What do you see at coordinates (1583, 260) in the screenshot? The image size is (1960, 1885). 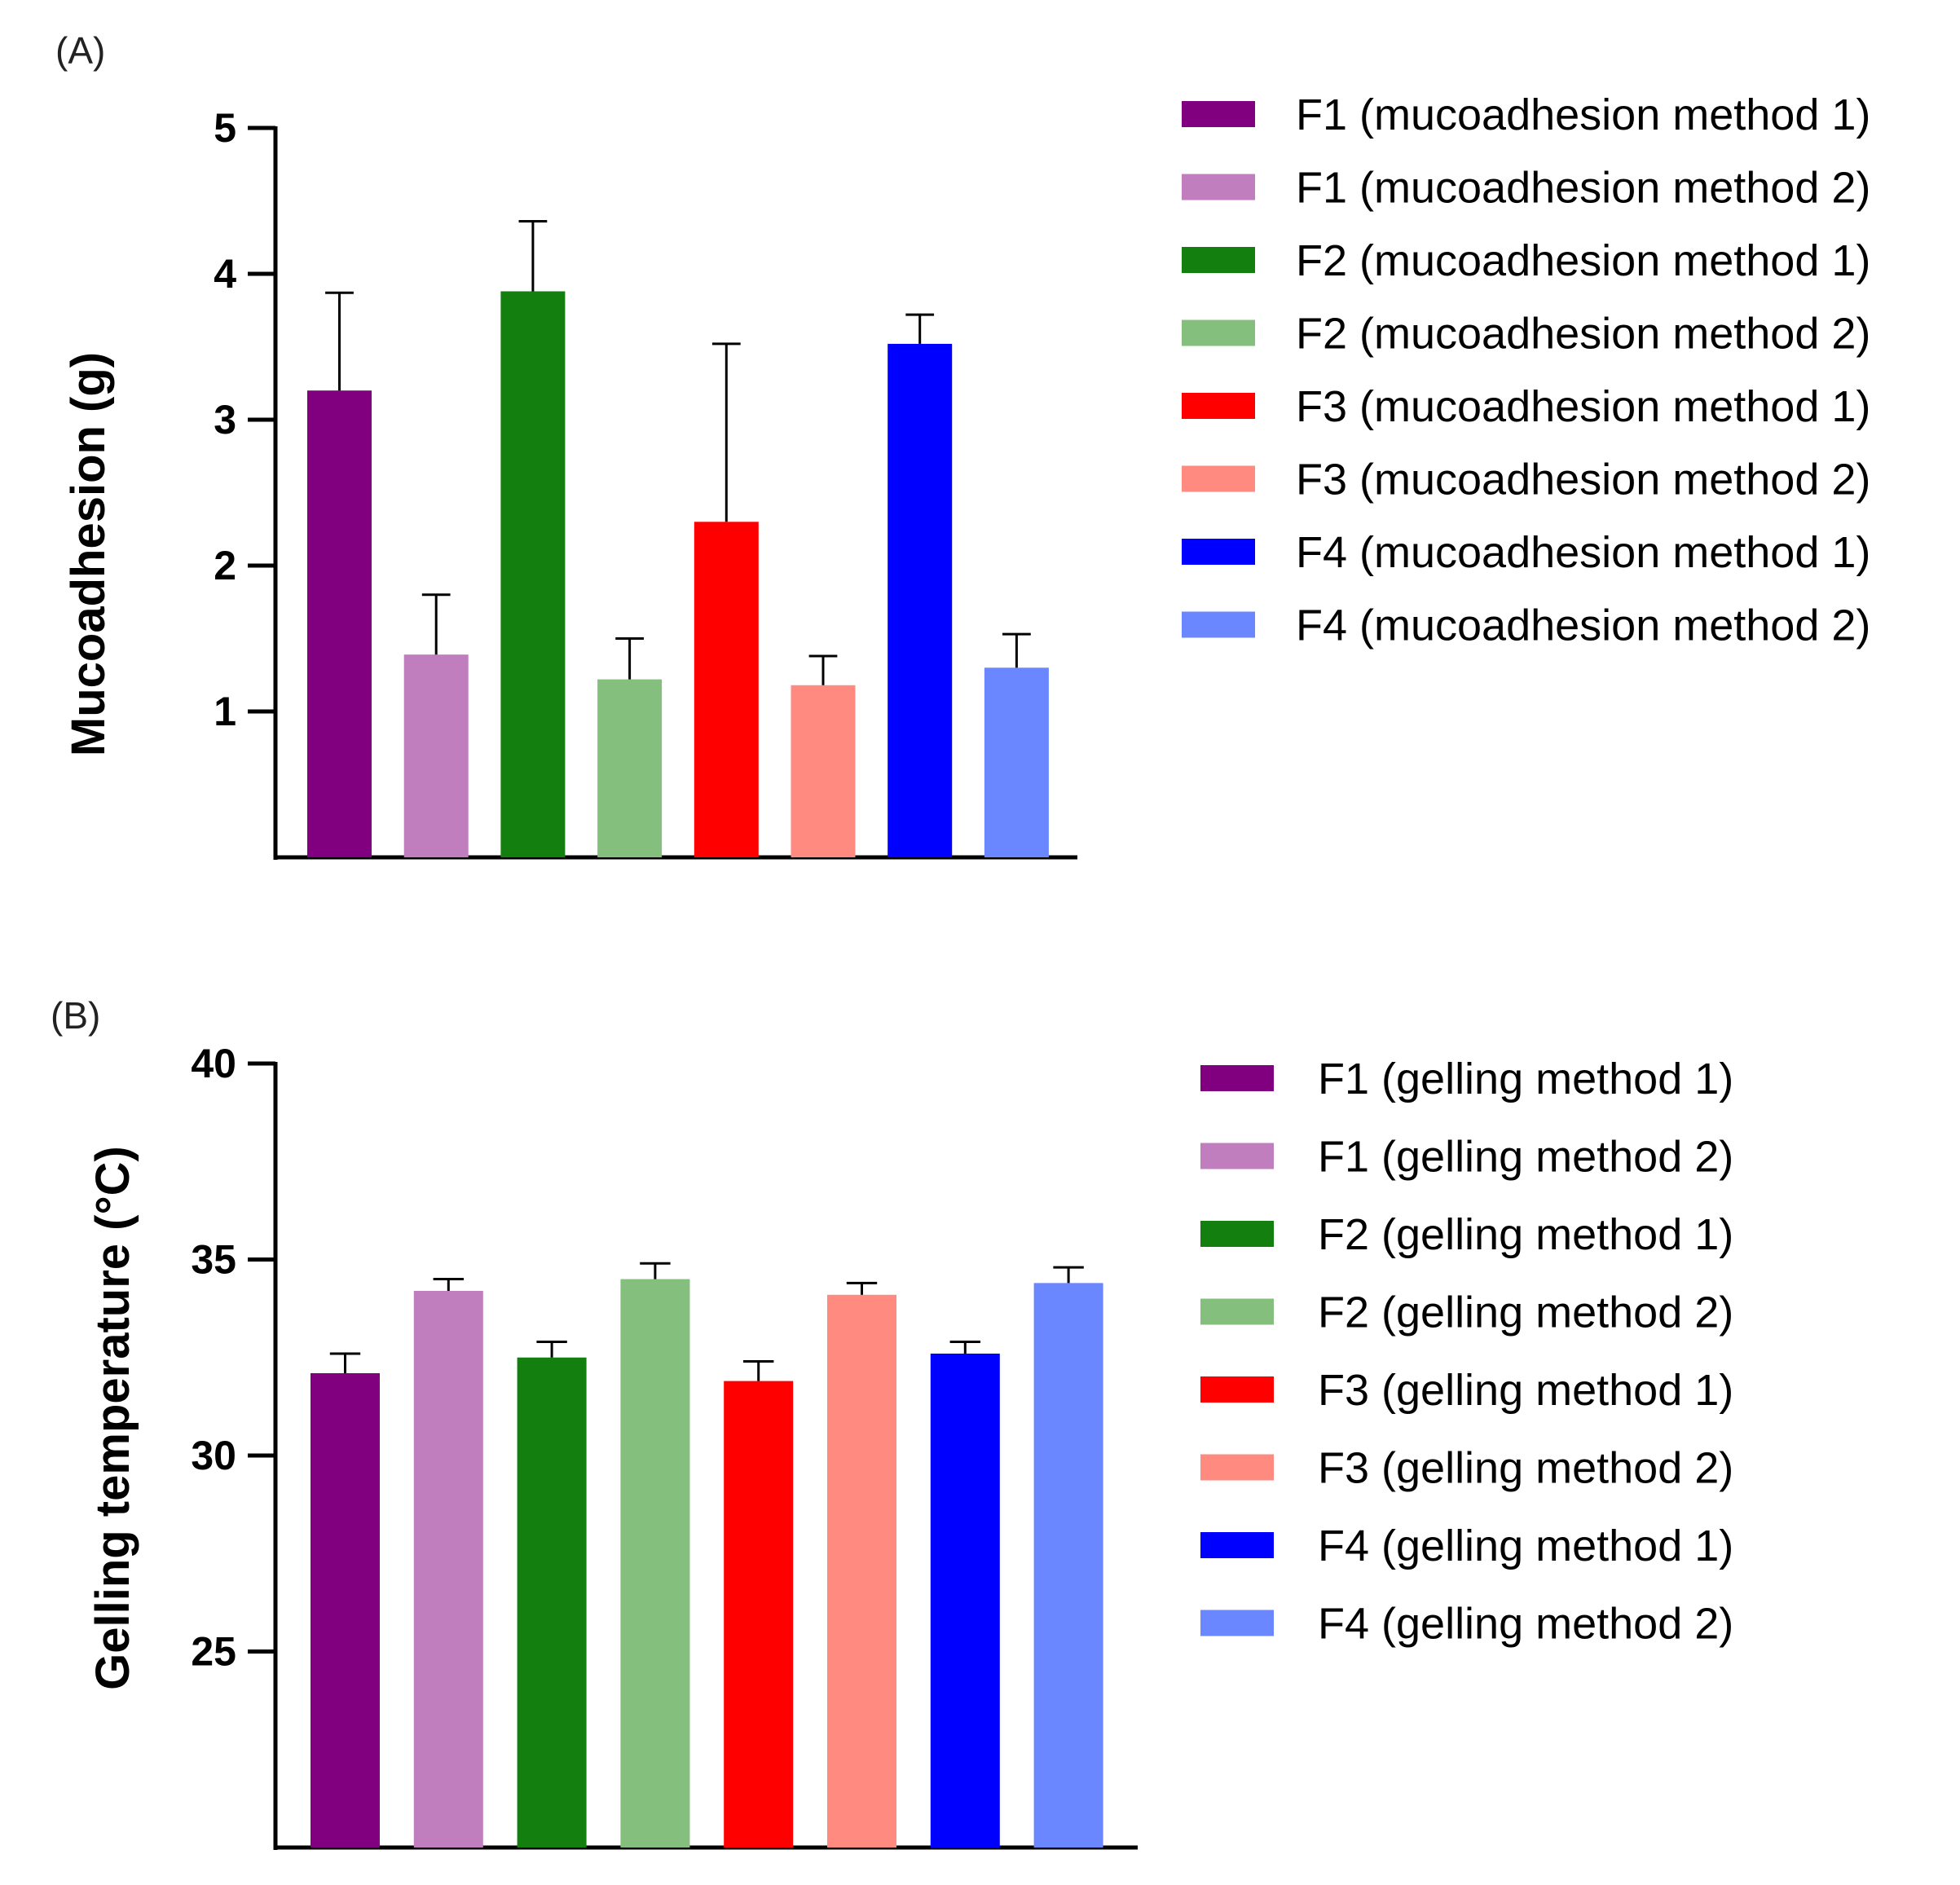 I see `panel-a-legend-label: F2 (mucoadhesion method 1)` at bounding box center [1583, 260].